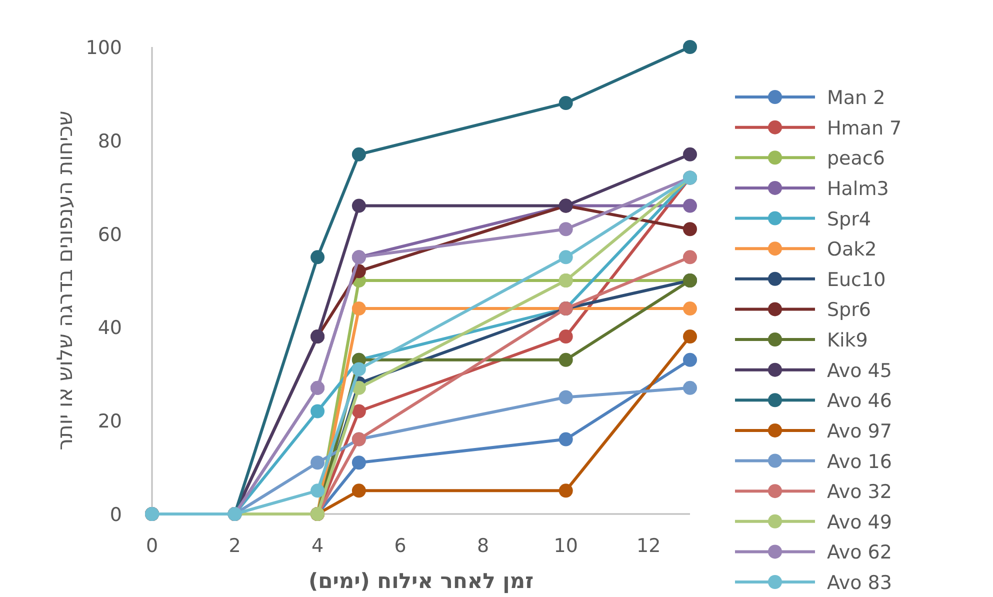  What do you see at coordinates (856, 98) in the screenshot?
I see `legend-label: Man 2` at bounding box center [856, 98].